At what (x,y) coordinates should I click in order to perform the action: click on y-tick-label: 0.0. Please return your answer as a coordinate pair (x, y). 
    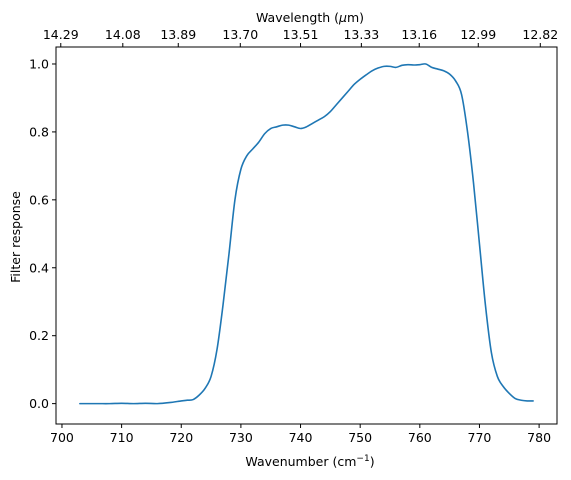
    Looking at the image, I should click on (39, 403).